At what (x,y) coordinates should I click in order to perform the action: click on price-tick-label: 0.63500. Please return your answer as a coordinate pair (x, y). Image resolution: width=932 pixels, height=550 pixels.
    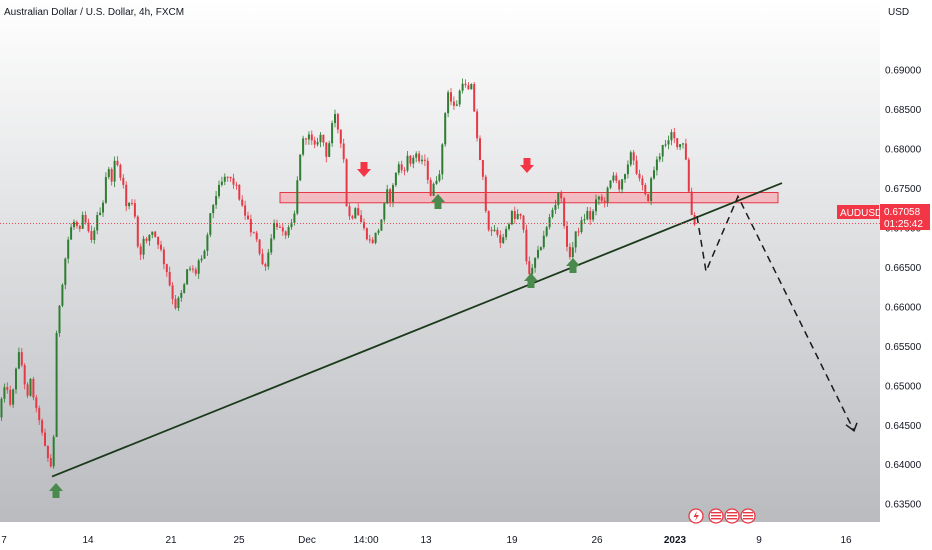
    Looking at the image, I should click on (903, 505).